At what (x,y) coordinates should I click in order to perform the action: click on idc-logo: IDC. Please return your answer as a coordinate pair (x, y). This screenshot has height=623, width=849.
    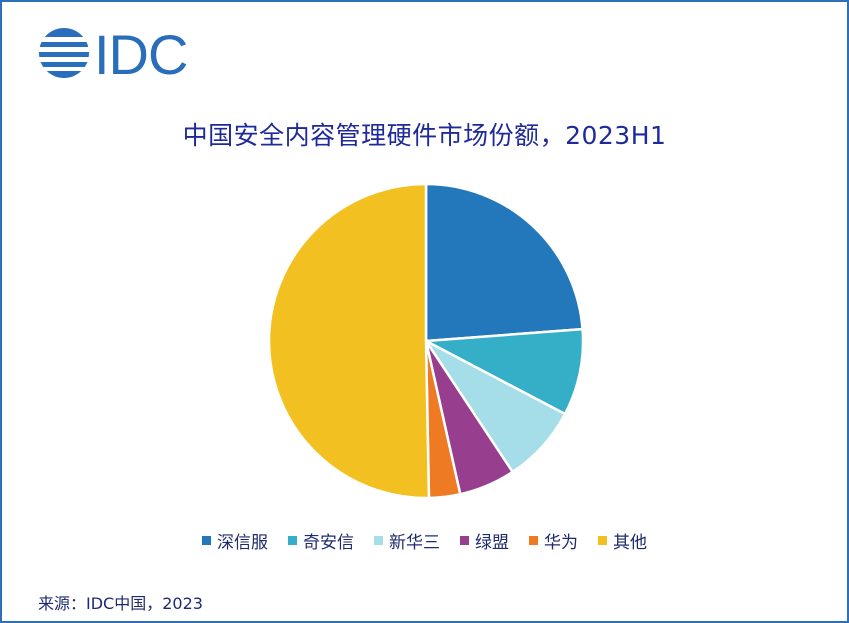
    Looking at the image, I should click on (113, 53).